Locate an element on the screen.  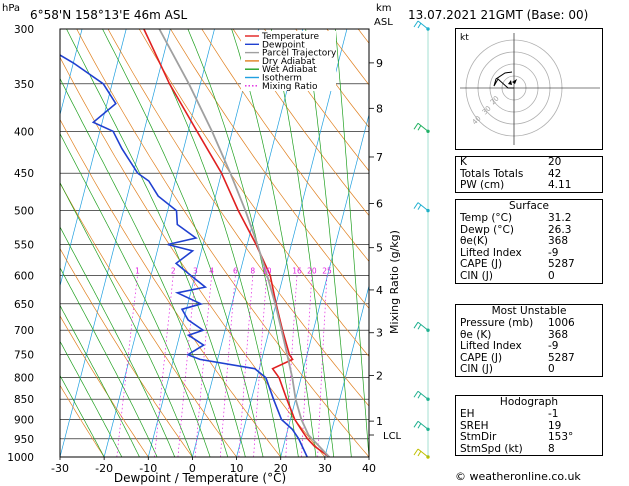
table-row: Pressure (mb) 1006 is located at coordinates (517, 323).